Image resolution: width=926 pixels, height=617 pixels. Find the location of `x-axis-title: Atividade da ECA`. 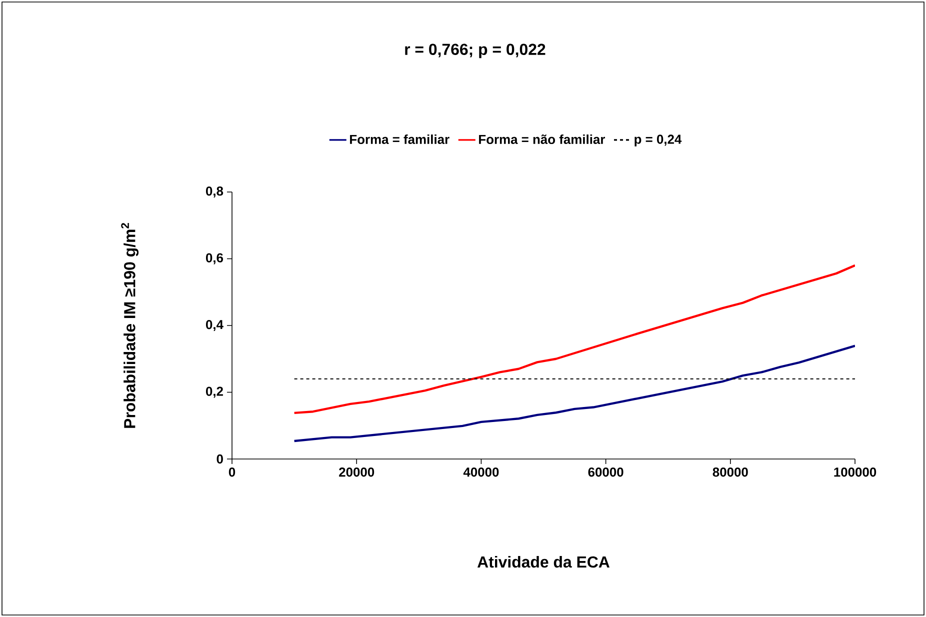

x-axis-title: Atividade da ECA is located at coordinates (543, 562).